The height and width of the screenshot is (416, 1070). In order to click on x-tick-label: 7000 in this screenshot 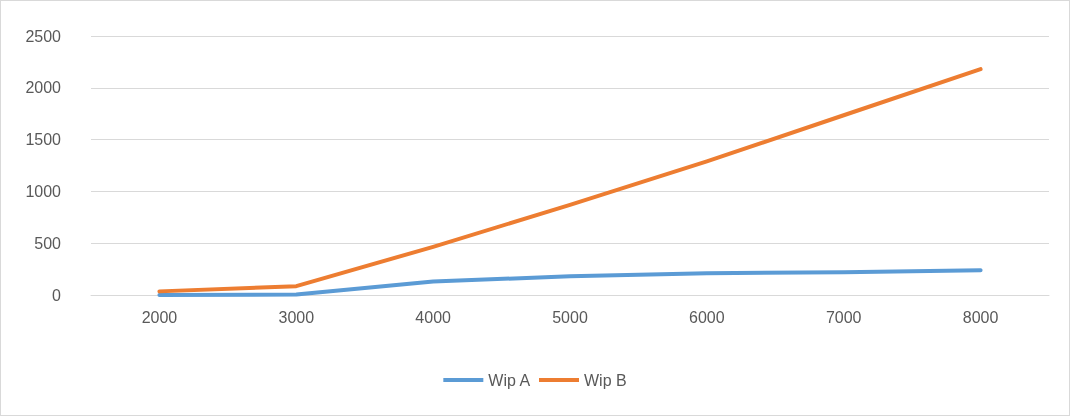, I will do `click(843, 317)`.